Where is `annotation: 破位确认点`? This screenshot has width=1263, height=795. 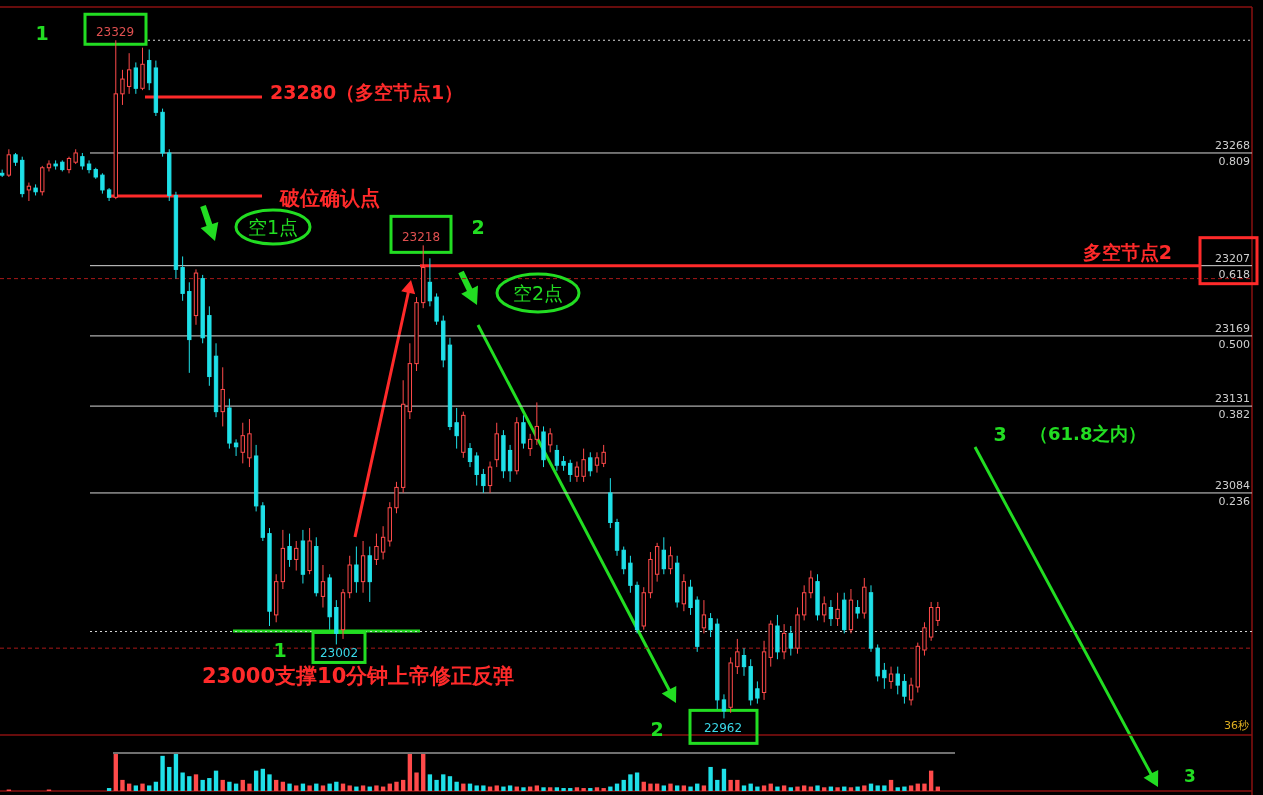 annotation: 破位确认点 is located at coordinates (329, 198).